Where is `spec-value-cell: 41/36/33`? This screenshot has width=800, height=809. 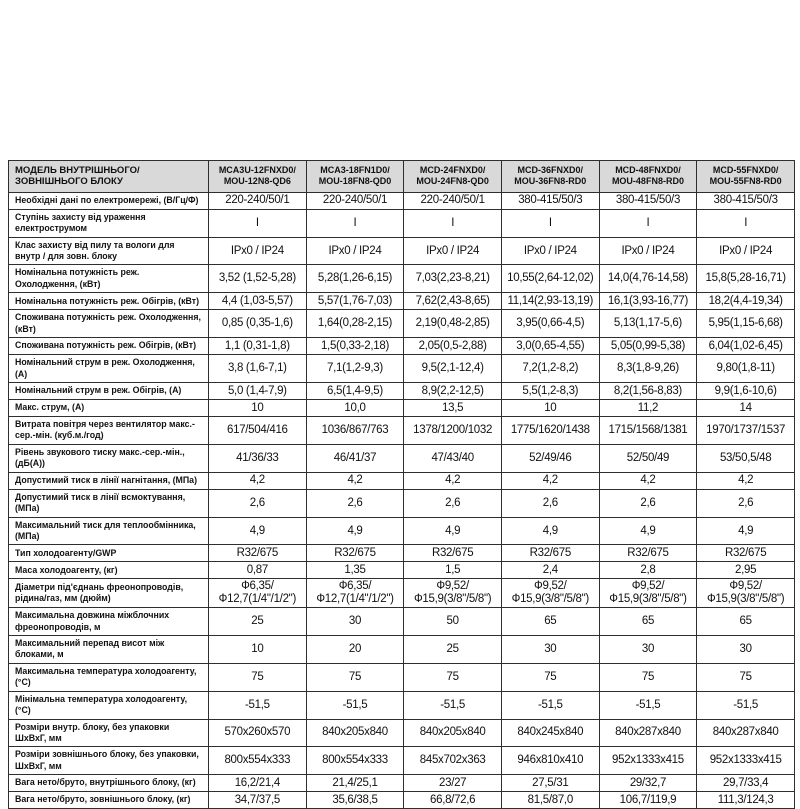 spec-value-cell: 41/36/33 is located at coordinates (257, 458).